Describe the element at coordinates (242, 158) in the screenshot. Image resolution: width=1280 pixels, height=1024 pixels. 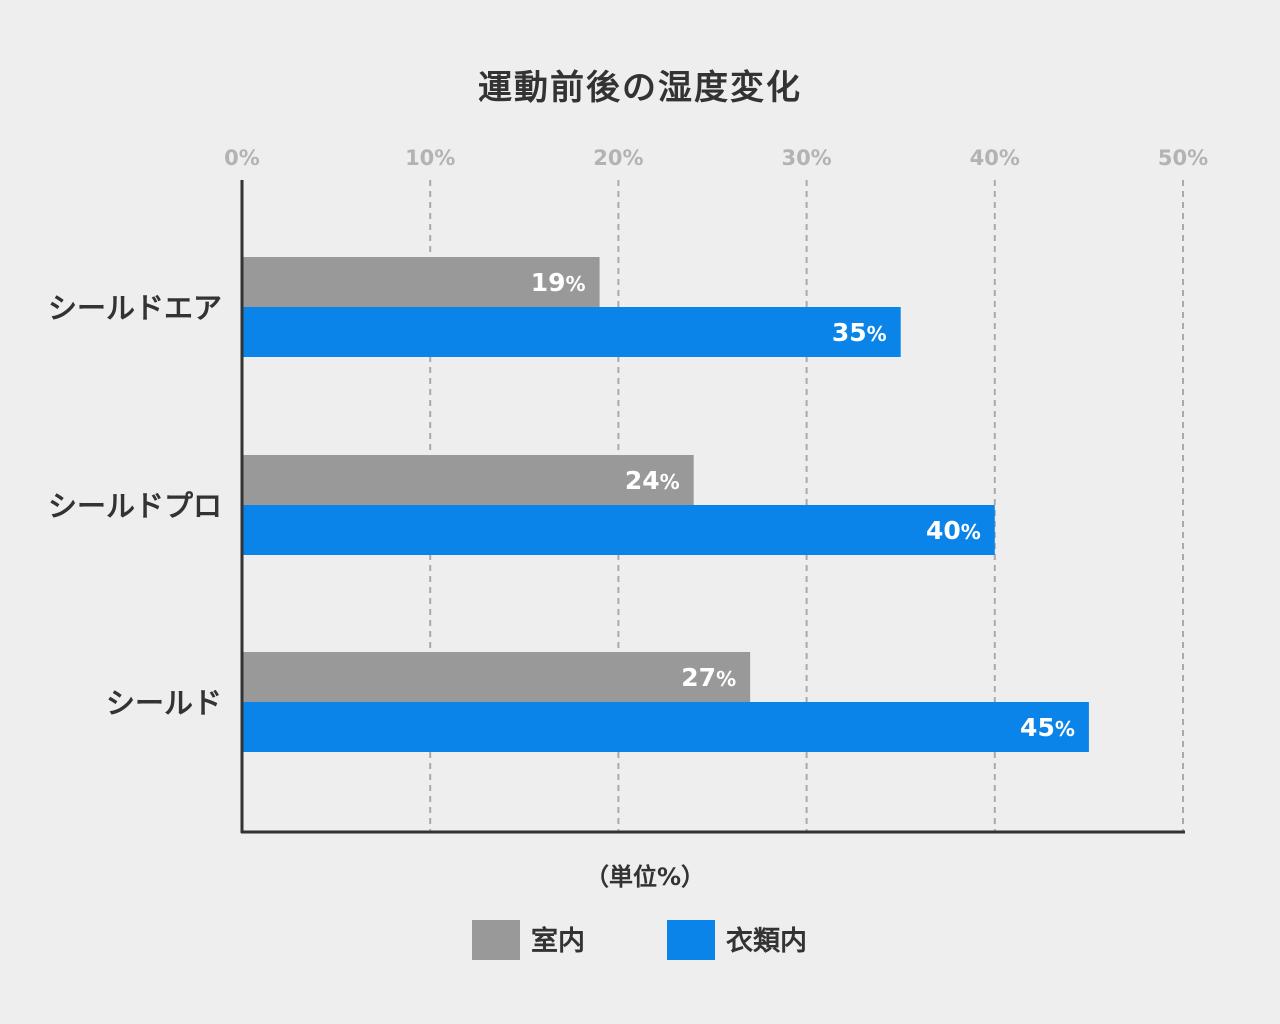
I see `x-tick-label: 0%` at that location.